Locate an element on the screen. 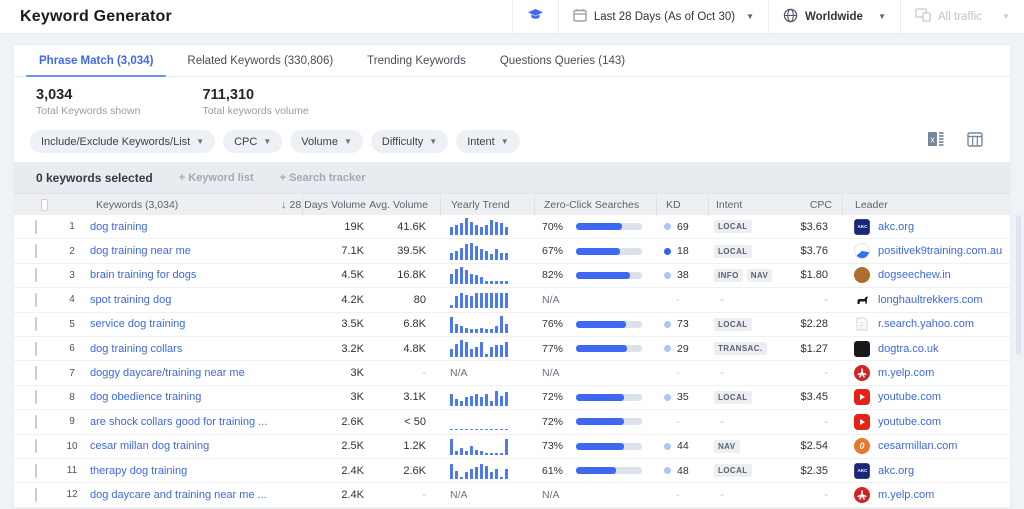 Image resolution: width=1024 pixels, height=509 pixels. tab-phrase-match: Phrase Match (3,034) is located at coordinates (96, 61).